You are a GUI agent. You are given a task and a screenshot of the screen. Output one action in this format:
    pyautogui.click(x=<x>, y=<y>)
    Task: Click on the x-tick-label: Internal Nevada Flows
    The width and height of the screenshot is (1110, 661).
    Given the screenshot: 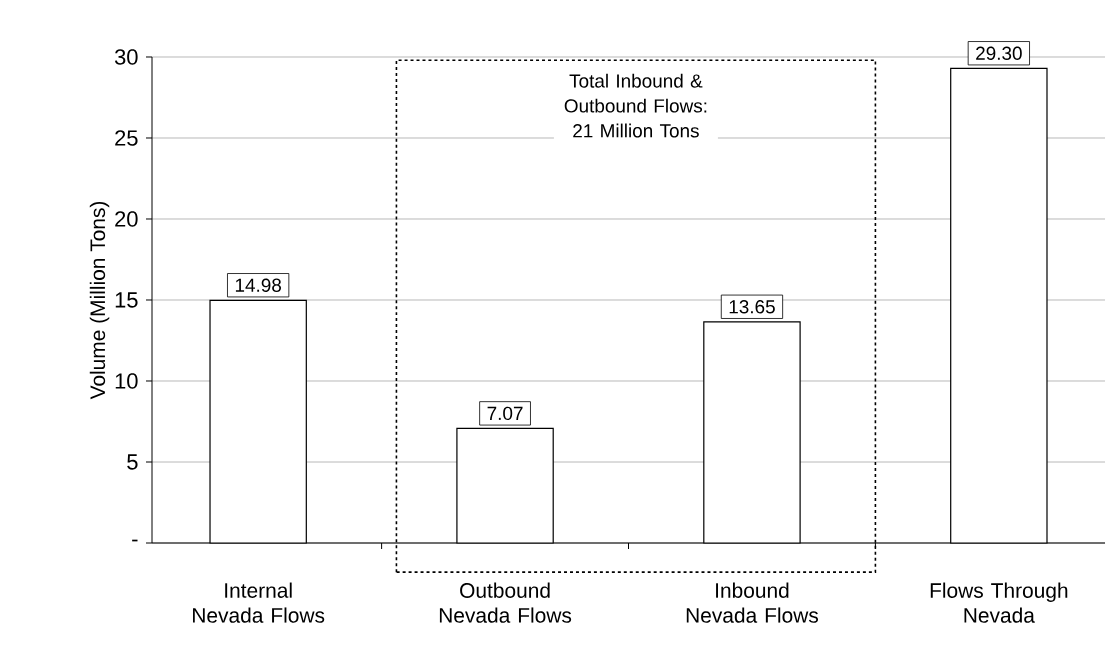 What is the action you would take?
    pyautogui.click(x=259, y=602)
    